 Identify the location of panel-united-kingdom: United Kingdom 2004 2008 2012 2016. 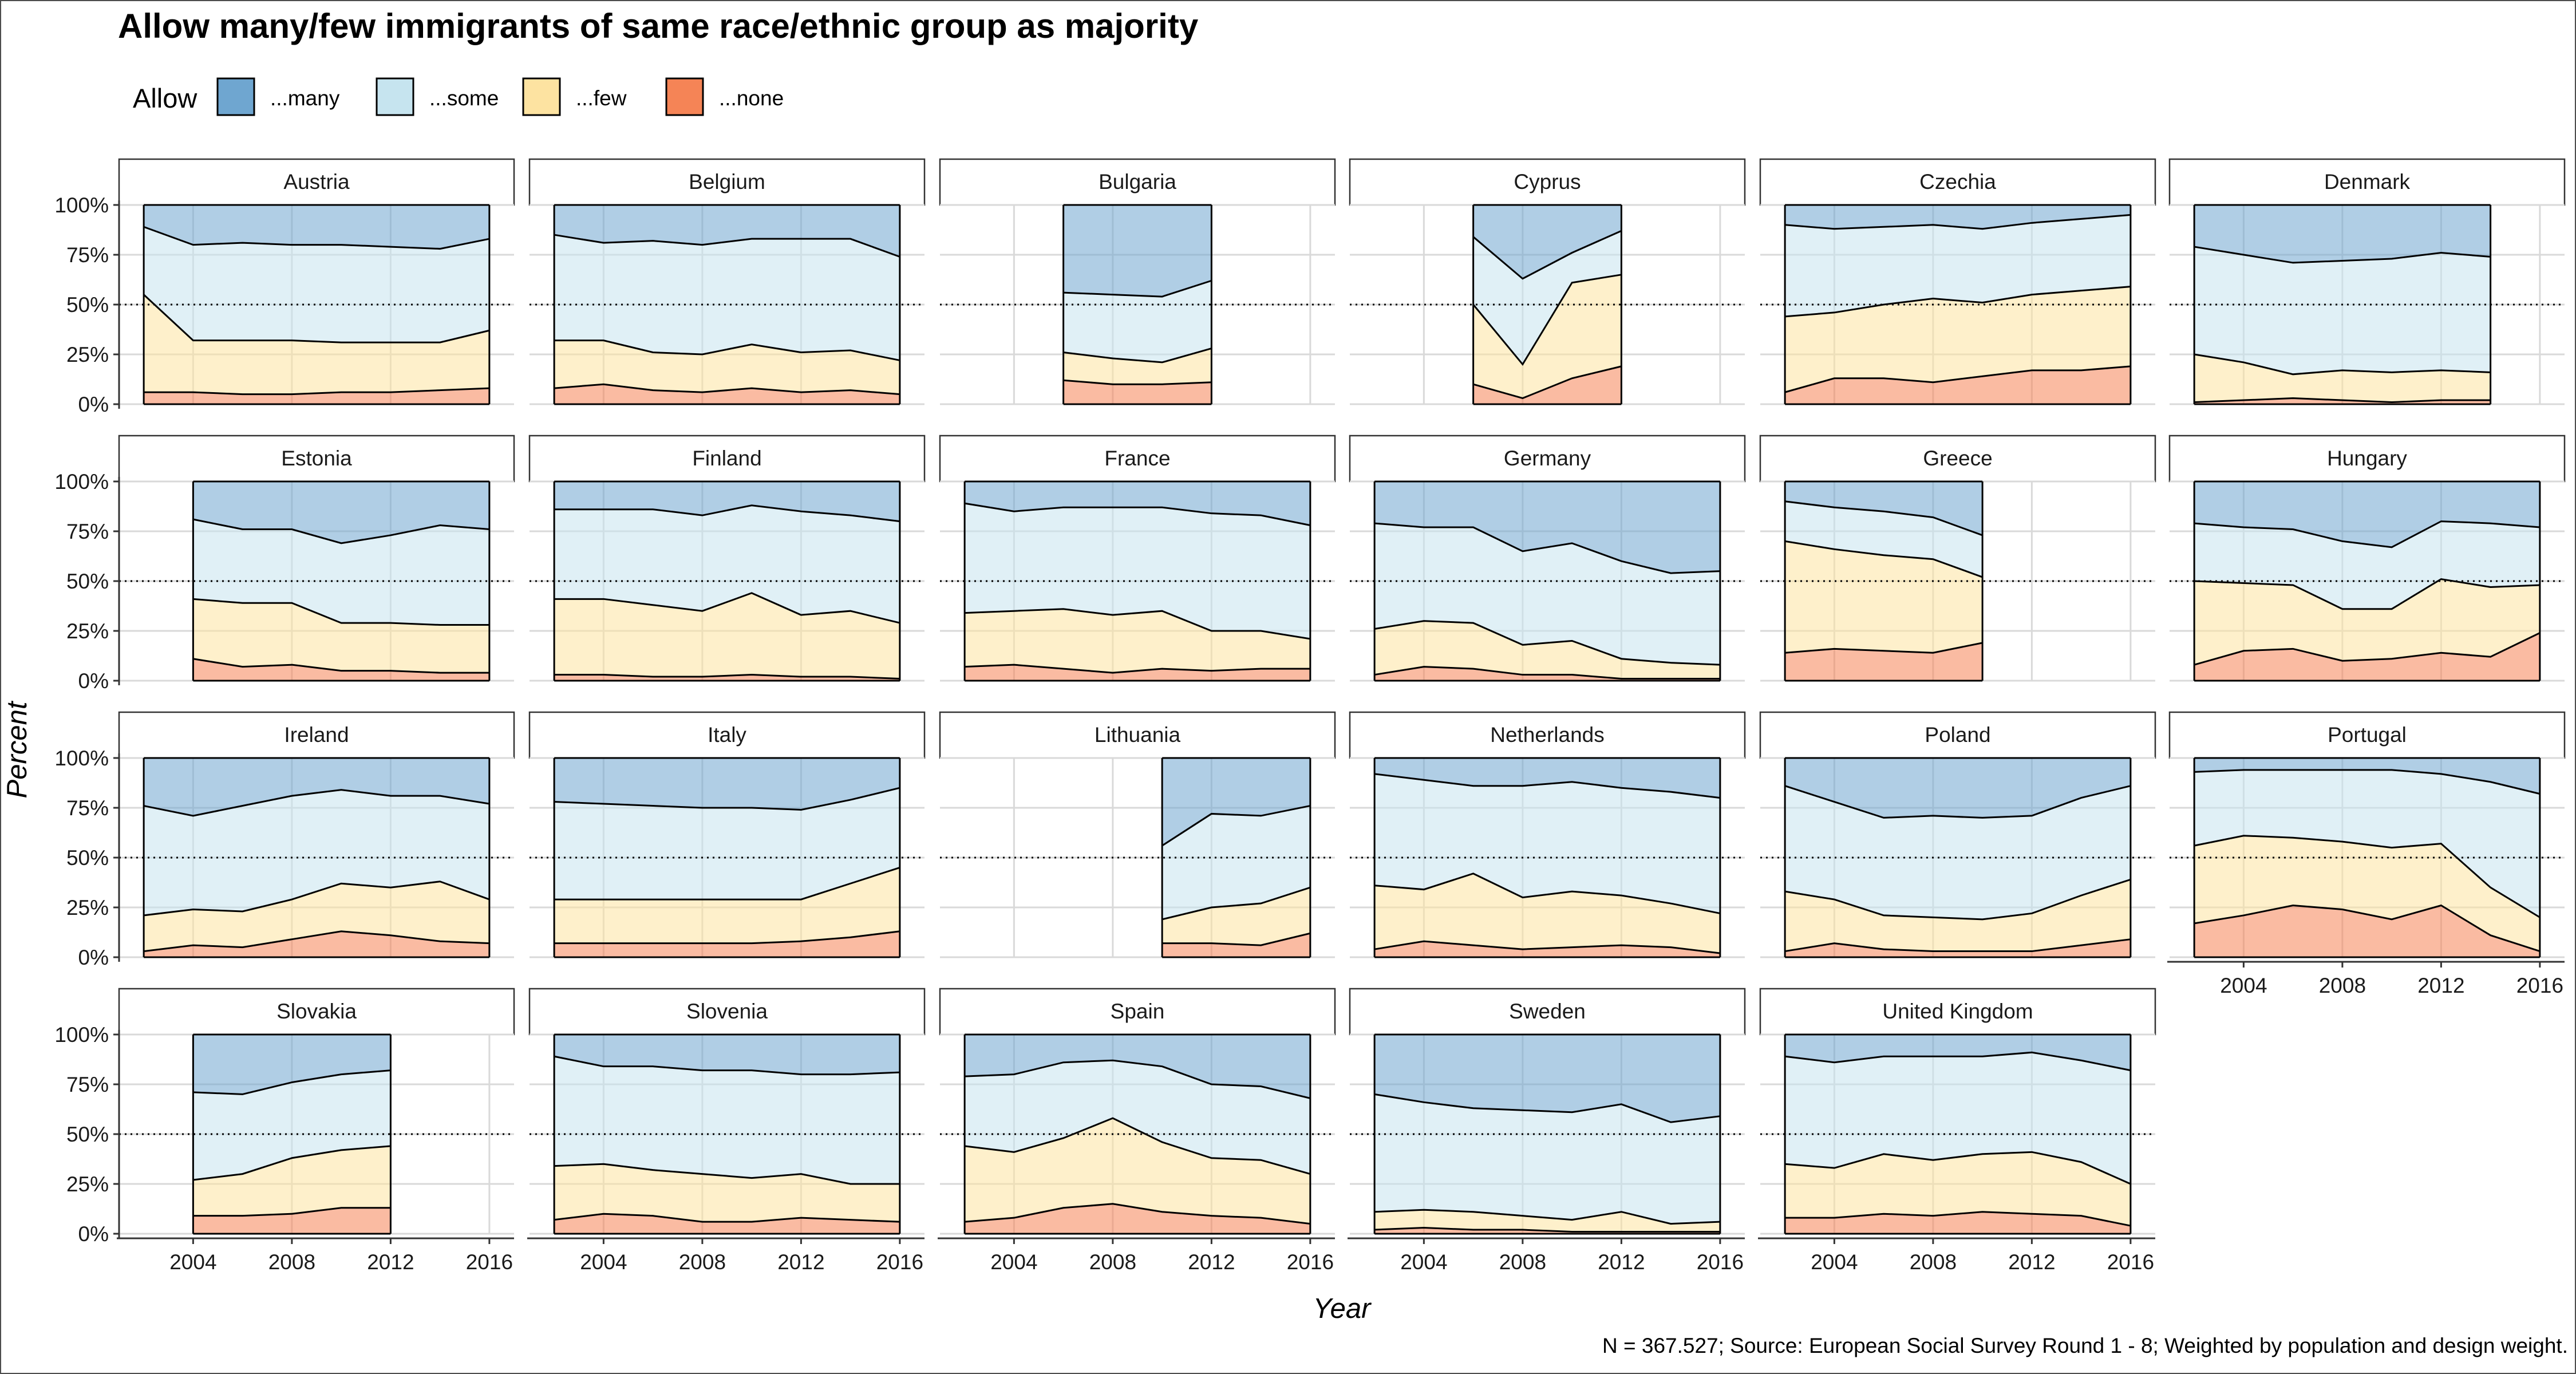
(1957, 1131).